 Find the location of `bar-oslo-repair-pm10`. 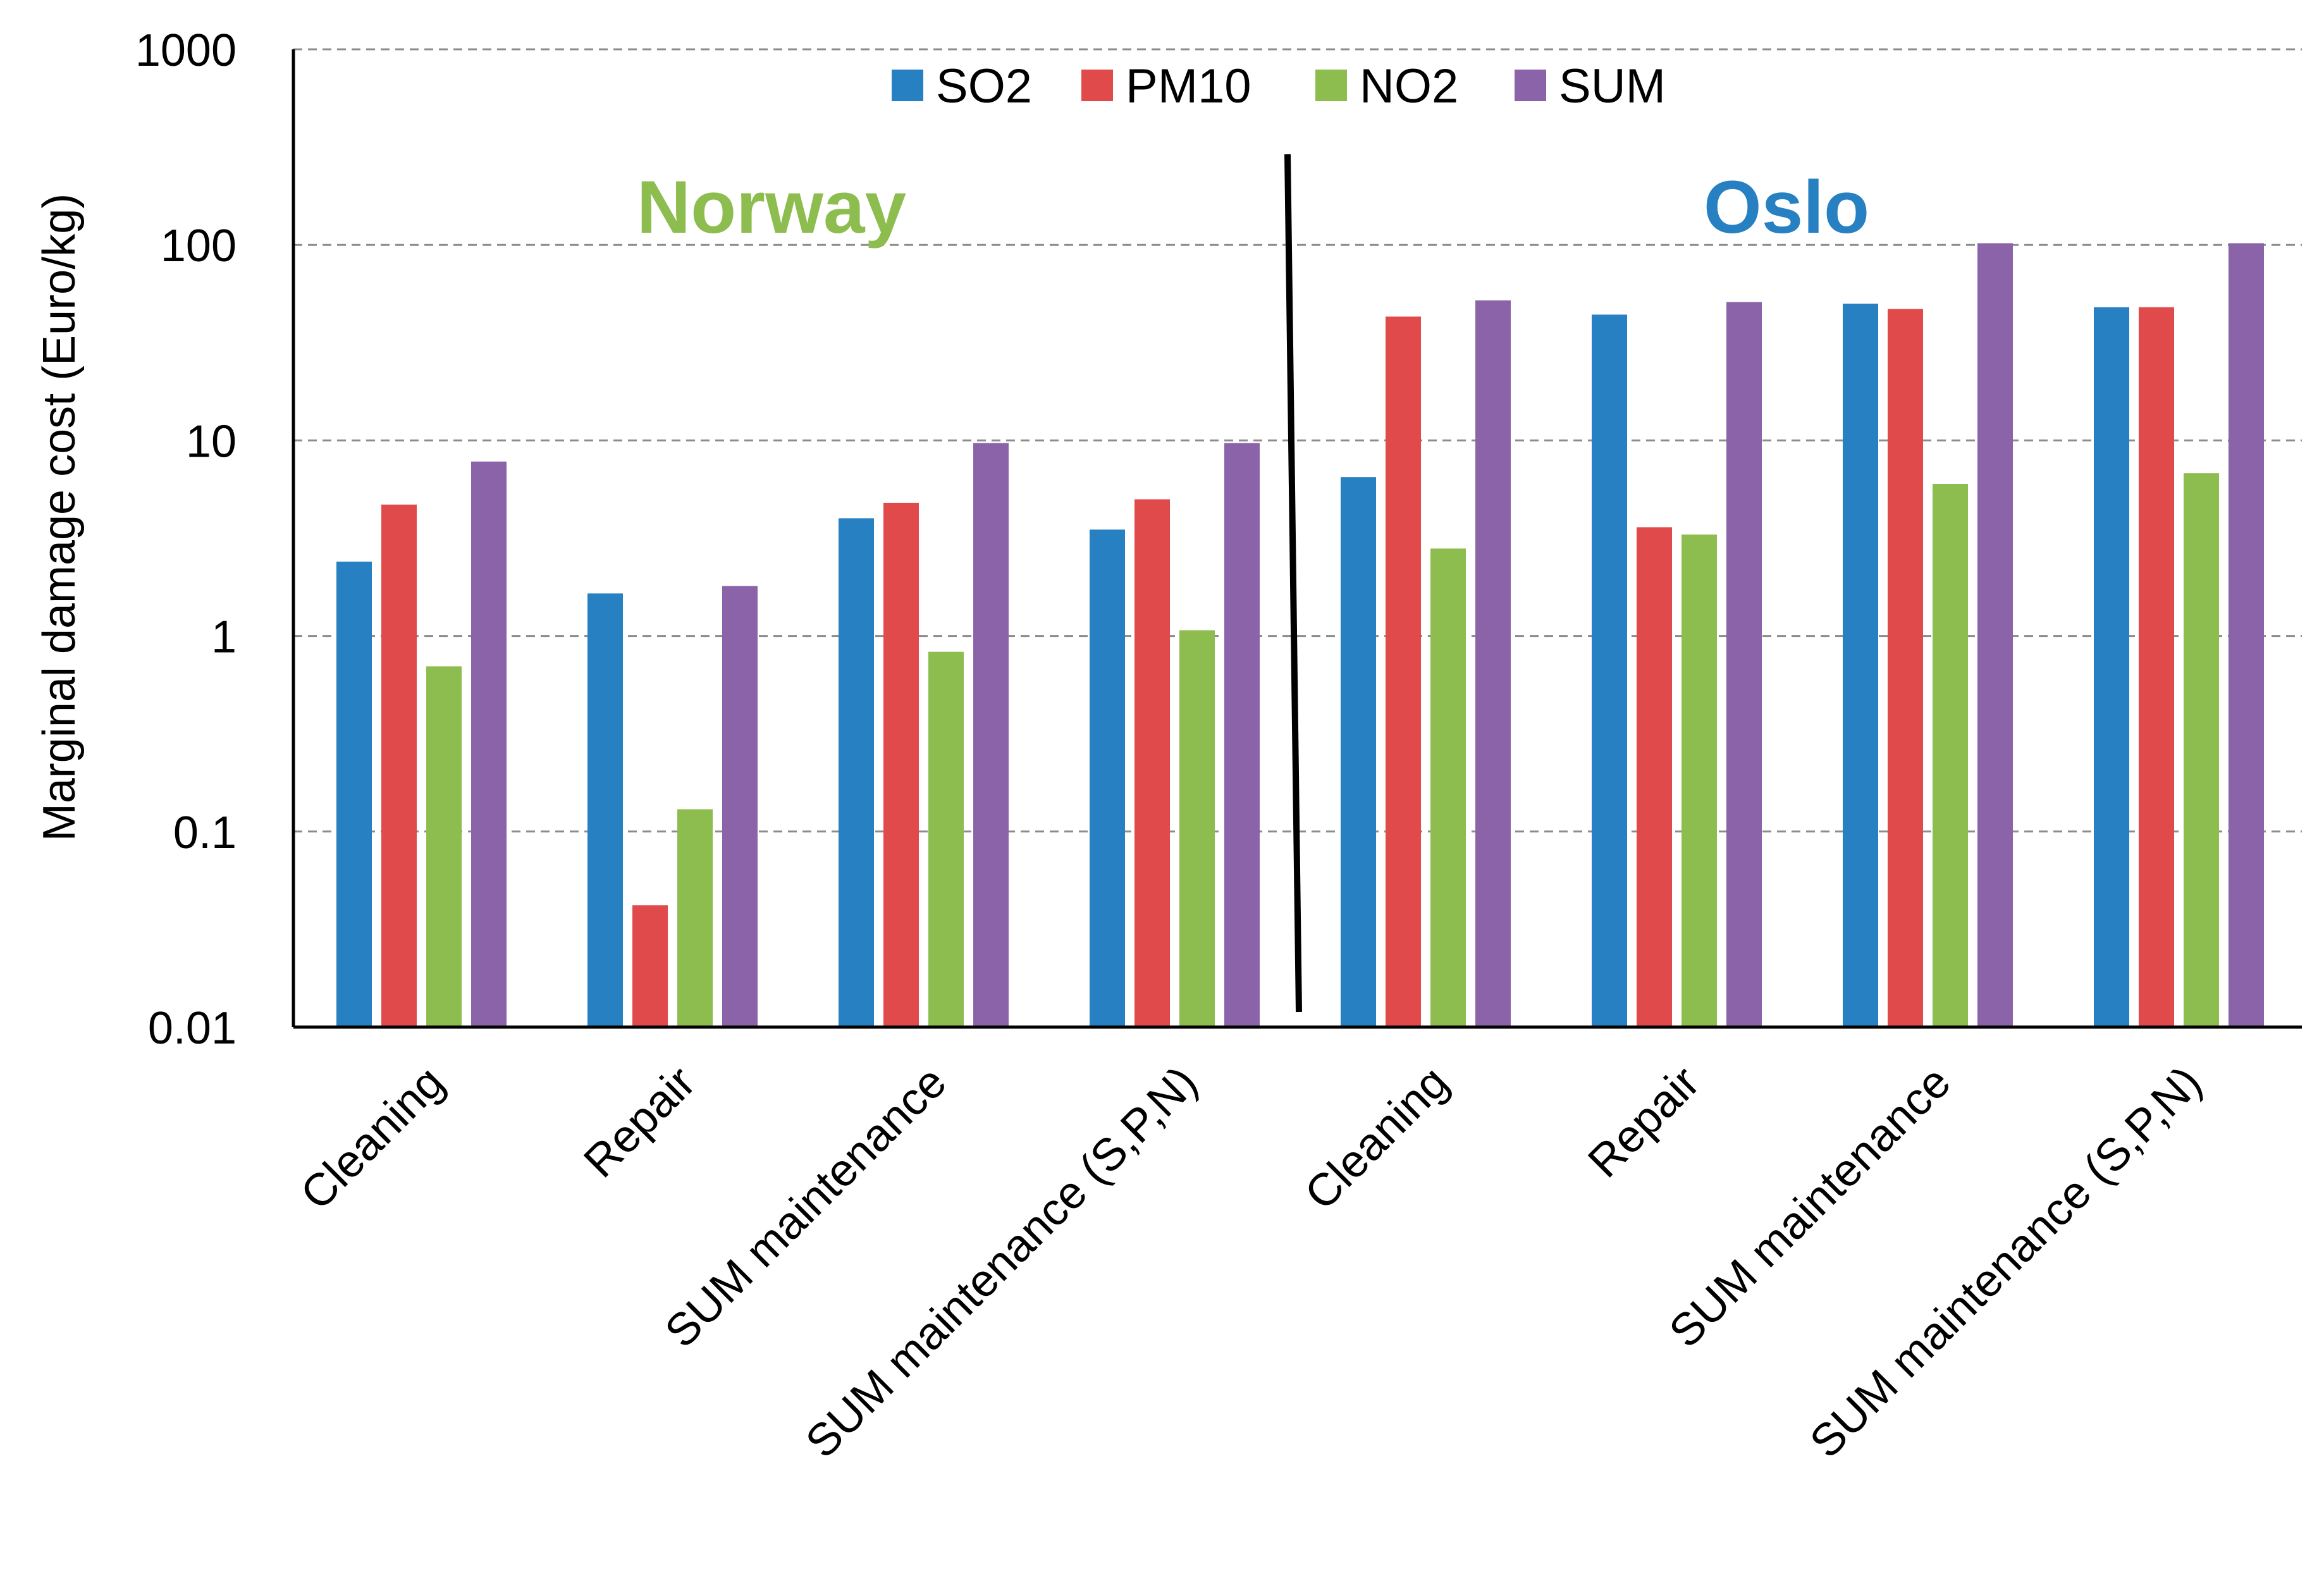

bar-oslo-repair-pm10 is located at coordinates (1654, 777).